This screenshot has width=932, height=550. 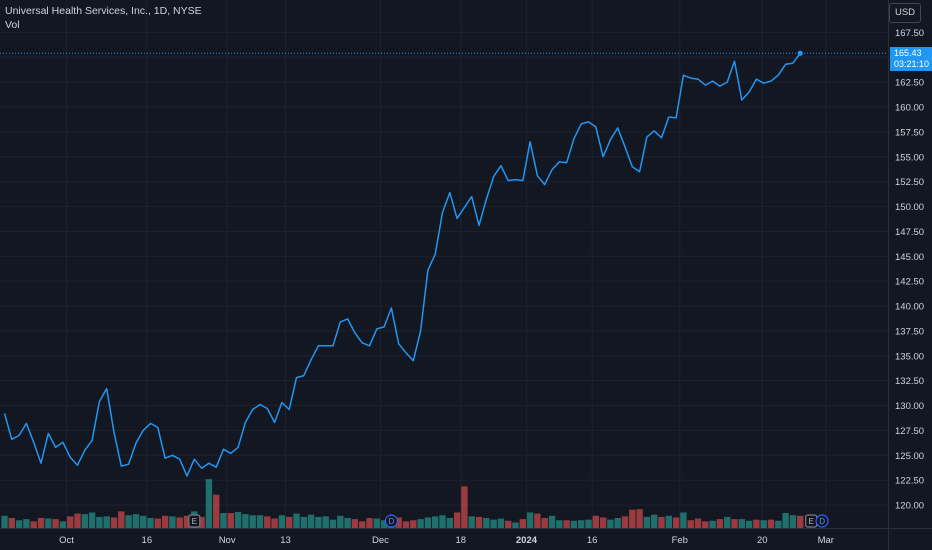 I want to click on y-tick-label: 147.50, so click(x=909, y=232).